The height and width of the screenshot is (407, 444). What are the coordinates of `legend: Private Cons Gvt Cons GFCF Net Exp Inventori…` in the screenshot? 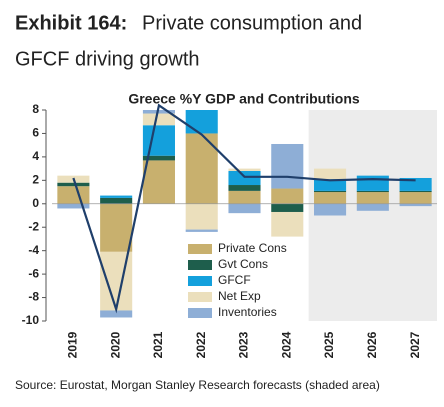 It's located at (243, 281).